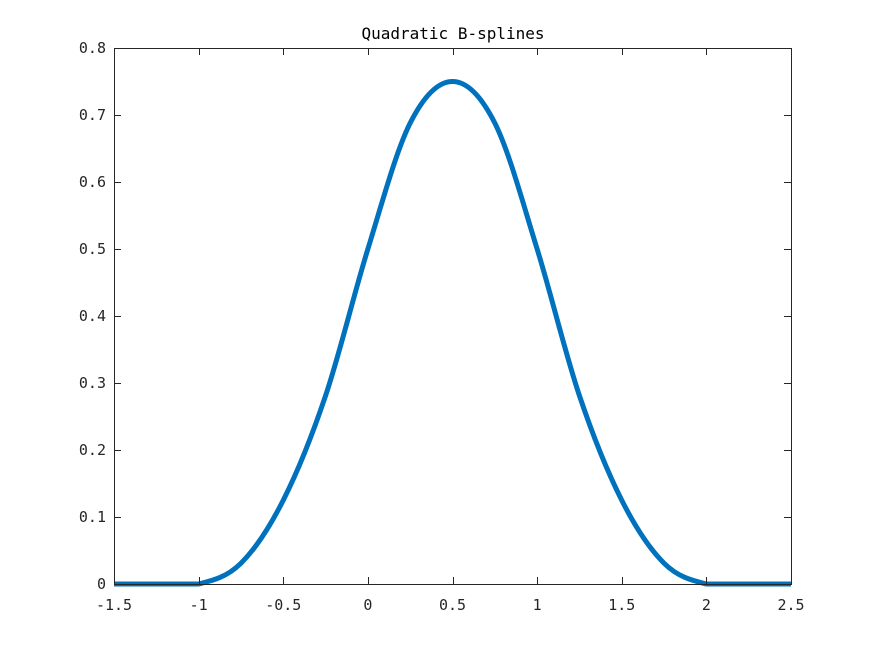  Describe the element at coordinates (92, 249) in the screenshot. I see `y-tick-label: 0.5` at that location.